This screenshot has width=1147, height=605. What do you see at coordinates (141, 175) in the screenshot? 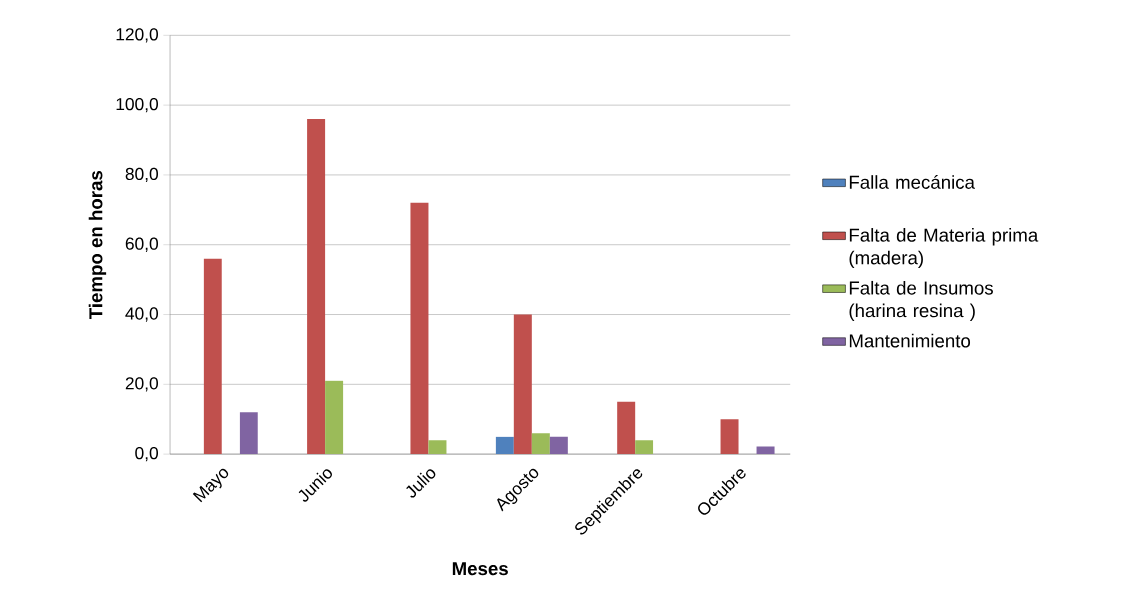
I see `y-tick-label: 80,0` at bounding box center [141, 175].